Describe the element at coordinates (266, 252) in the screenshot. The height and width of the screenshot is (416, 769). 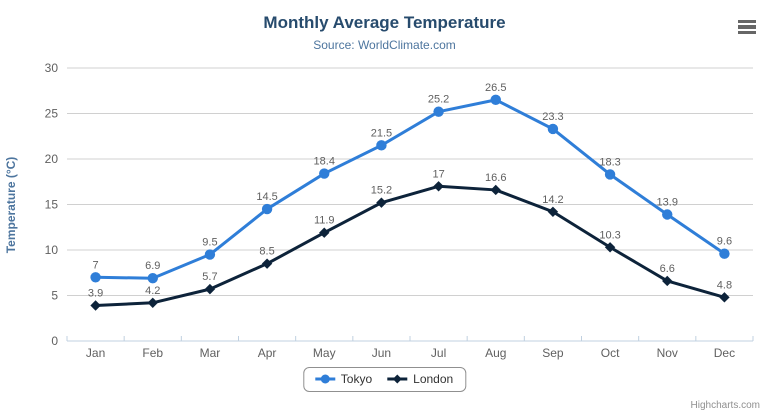
I see `data-label: 8.5` at that location.